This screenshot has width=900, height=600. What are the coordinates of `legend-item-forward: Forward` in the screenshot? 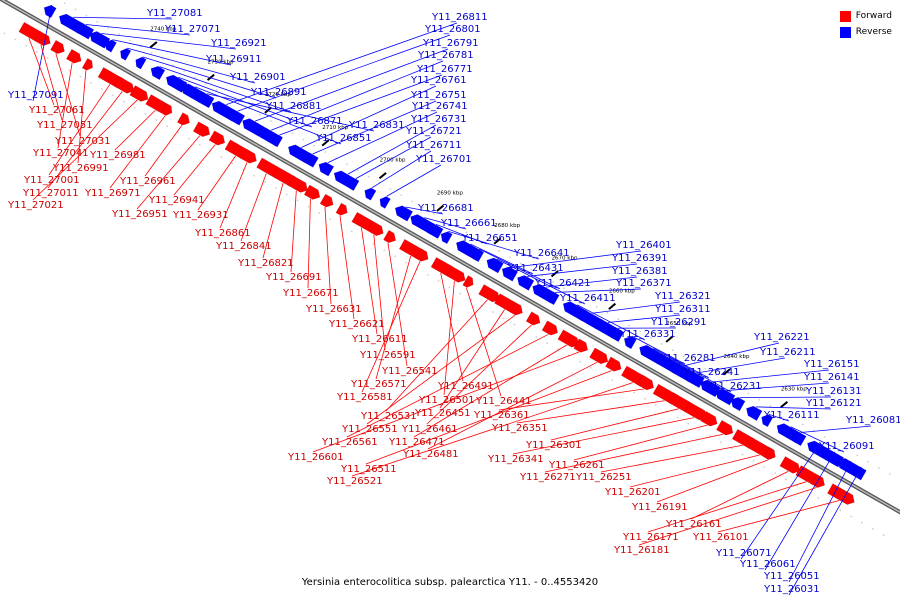 It's located at (865, 16).